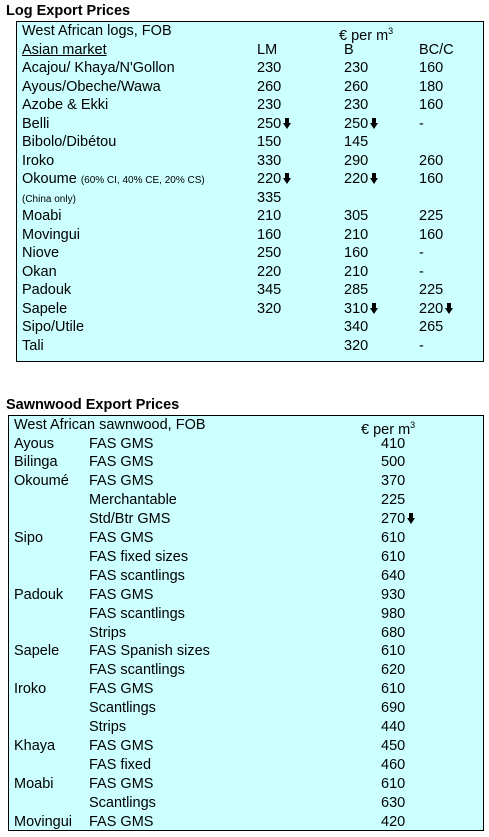 This screenshot has height=837, width=489. Describe the element at coordinates (356, 290) in the screenshot. I see `log-price-b: 285` at that location.